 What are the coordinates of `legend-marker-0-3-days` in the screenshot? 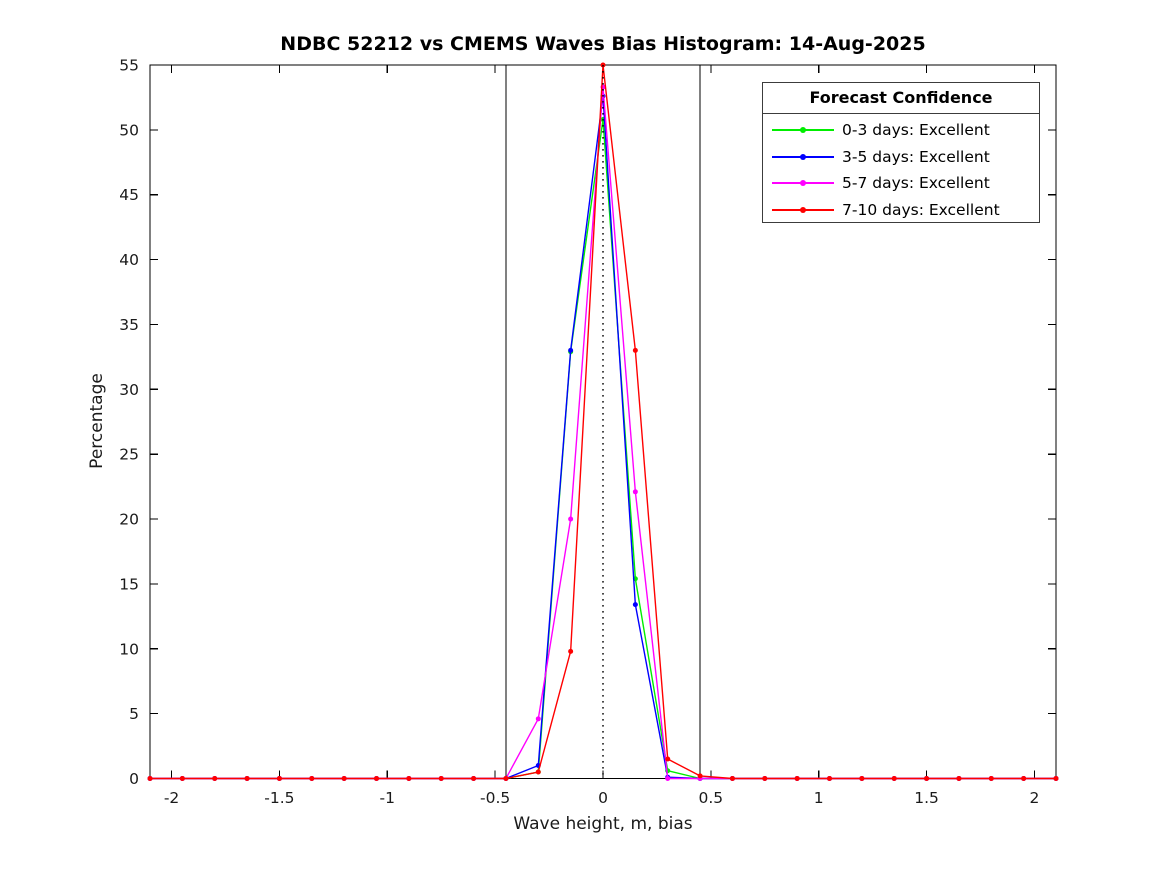 It's located at (803, 130).